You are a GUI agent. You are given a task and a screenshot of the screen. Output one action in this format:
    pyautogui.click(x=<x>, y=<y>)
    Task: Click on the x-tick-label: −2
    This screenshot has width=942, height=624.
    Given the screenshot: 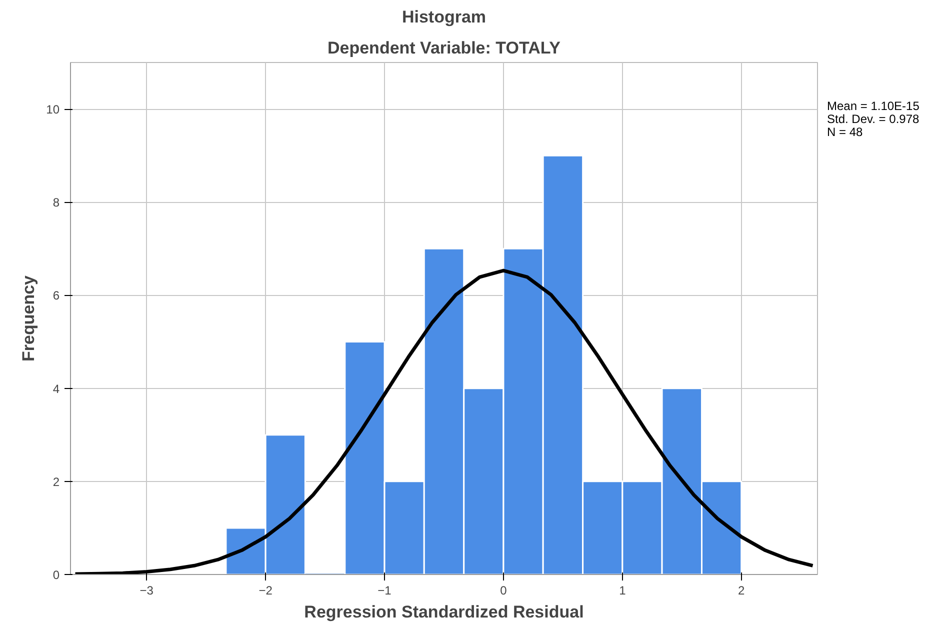 What is the action you would take?
    pyautogui.click(x=265, y=591)
    